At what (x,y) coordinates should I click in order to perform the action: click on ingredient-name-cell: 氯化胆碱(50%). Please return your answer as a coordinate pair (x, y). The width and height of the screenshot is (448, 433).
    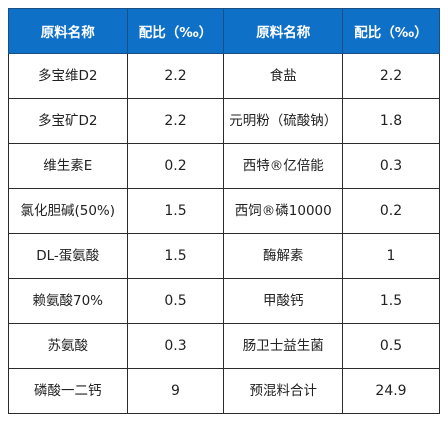
    Looking at the image, I should click on (68, 211).